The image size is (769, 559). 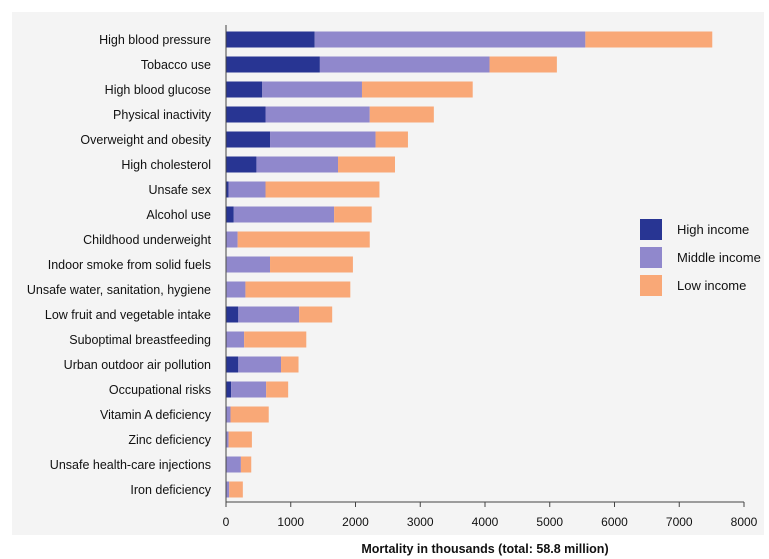 What do you see at coordinates (179, 190) in the screenshot?
I see `category-label: Unsafe sex` at bounding box center [179, 190].